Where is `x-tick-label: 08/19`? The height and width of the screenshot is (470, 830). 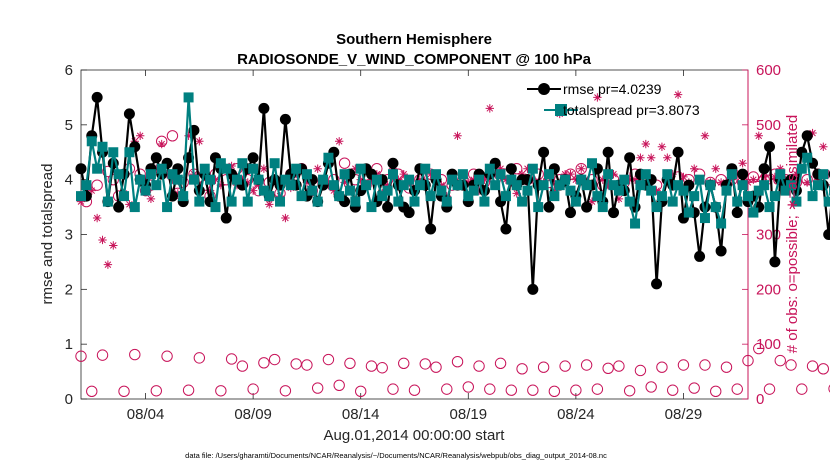
x-tick-label: 08/19 is located at coordinates (469, 414).